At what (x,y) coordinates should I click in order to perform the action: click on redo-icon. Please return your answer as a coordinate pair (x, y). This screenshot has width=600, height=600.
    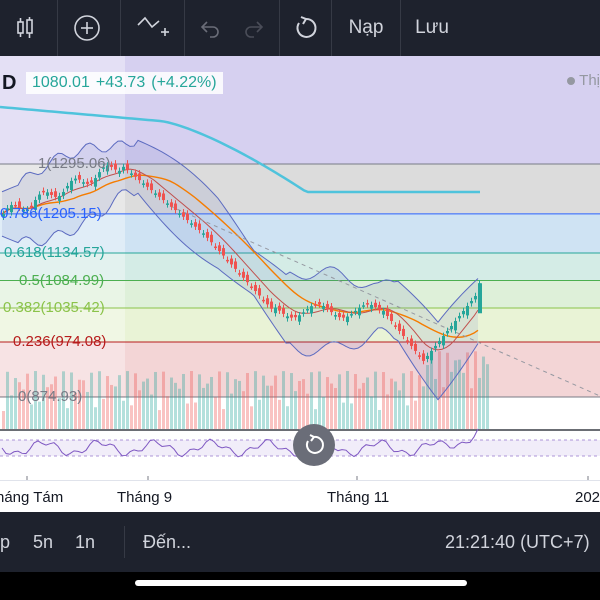
    Looking at the image, I should click on (254, 28).